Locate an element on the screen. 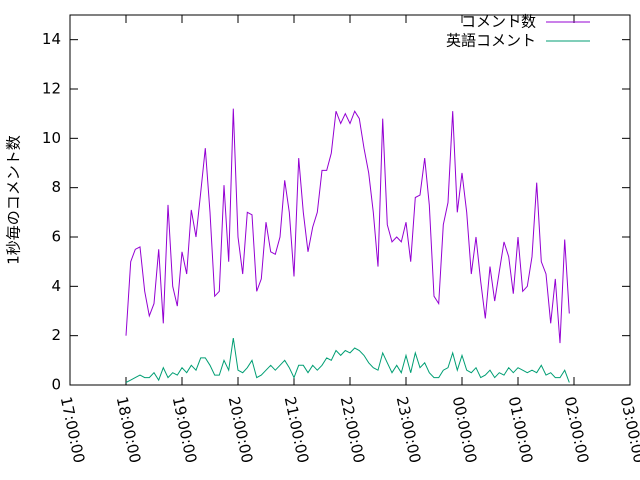  y-tick-label: 0 is located at coordinates (56, 385).